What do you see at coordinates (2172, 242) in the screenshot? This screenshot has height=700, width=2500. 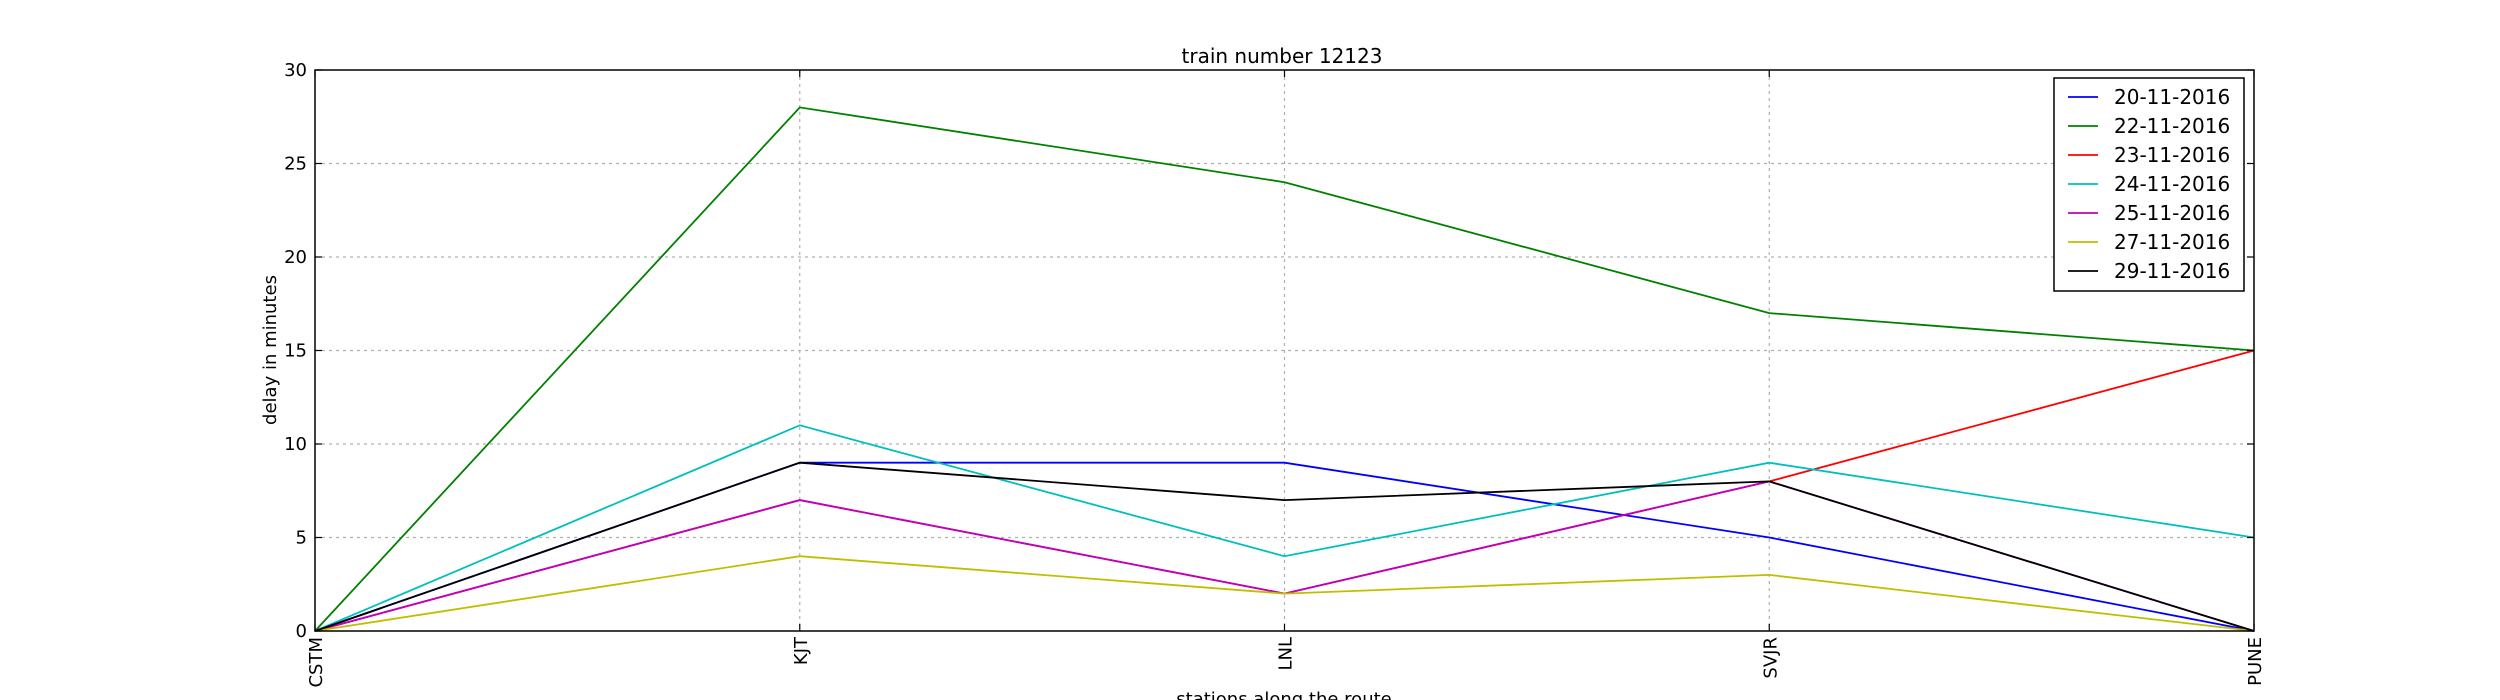 I see `legend-label: 27-11-2016` at bounding box center [2172, 242].